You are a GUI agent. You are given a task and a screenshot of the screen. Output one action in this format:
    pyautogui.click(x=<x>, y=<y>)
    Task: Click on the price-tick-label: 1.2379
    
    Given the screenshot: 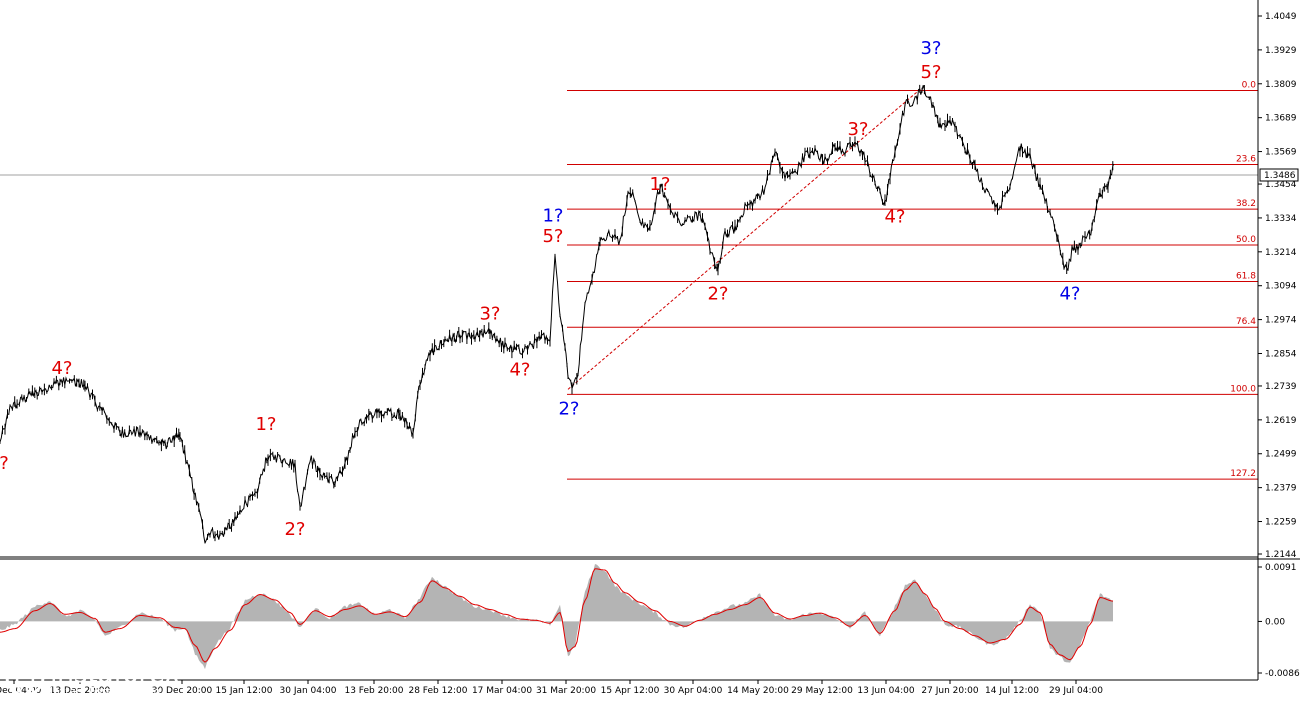 What is the action you would take?
    pyautogui.click(x=1281, y=489)
    